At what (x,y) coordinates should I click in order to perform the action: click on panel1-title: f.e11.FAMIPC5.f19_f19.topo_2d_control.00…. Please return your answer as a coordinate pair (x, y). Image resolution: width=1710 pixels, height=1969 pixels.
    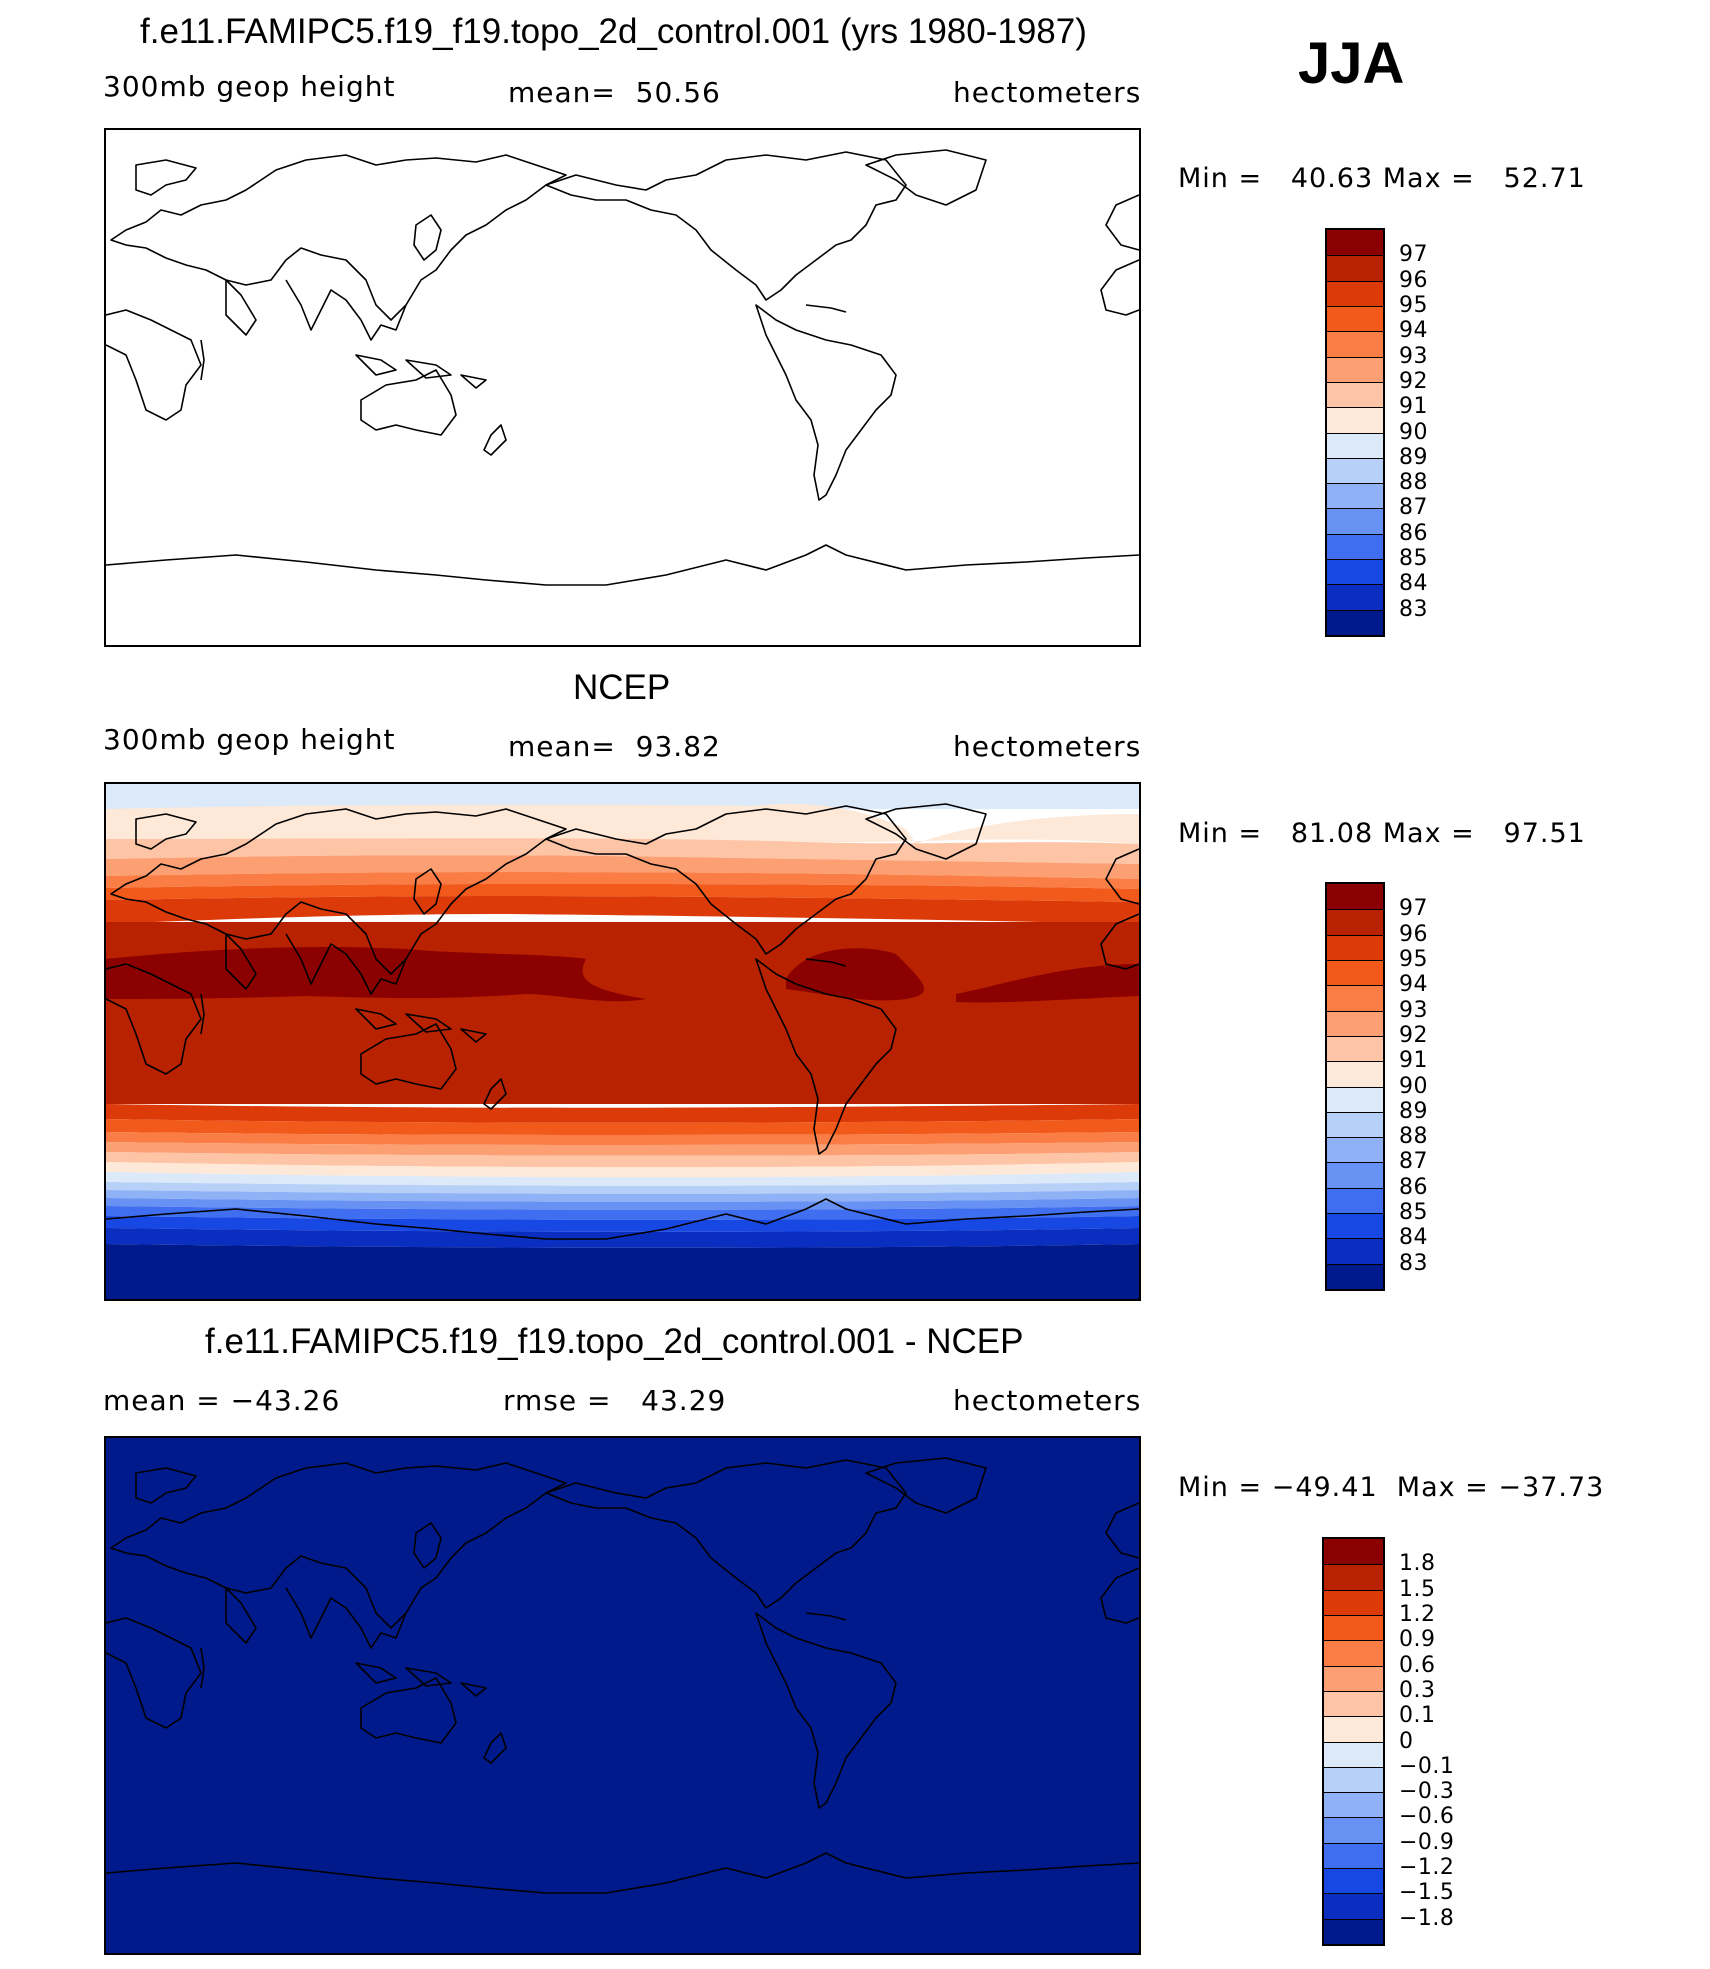
    Looking at the image, I should click on (613, 31).